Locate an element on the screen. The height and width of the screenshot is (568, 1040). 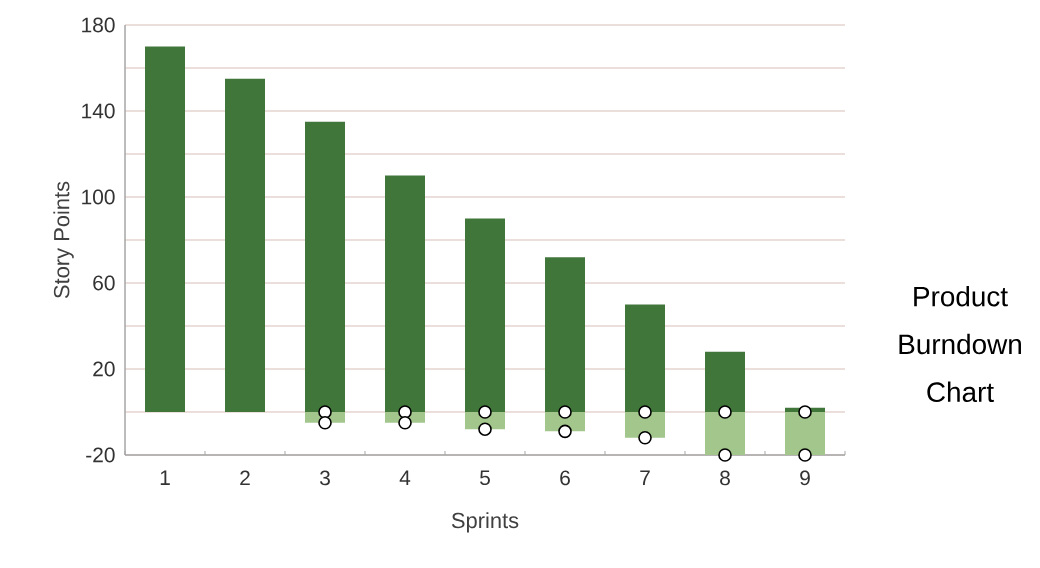
y-axis-title: Story Points is located at coordinates (63, 240).